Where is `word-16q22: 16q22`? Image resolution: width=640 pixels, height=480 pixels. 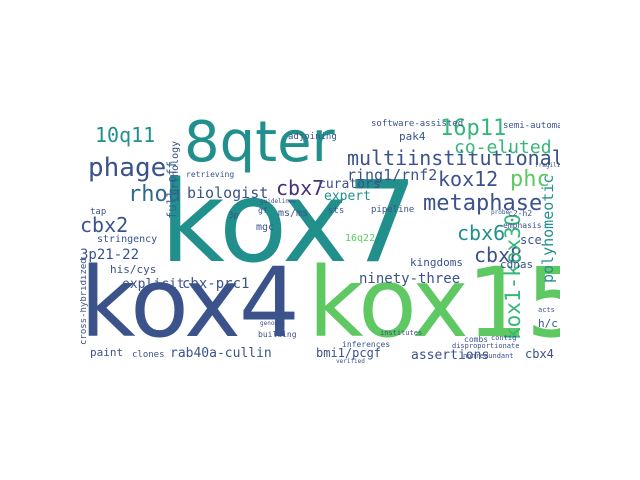
word-16q22: 16q22 is located at coordinates (360, 238).